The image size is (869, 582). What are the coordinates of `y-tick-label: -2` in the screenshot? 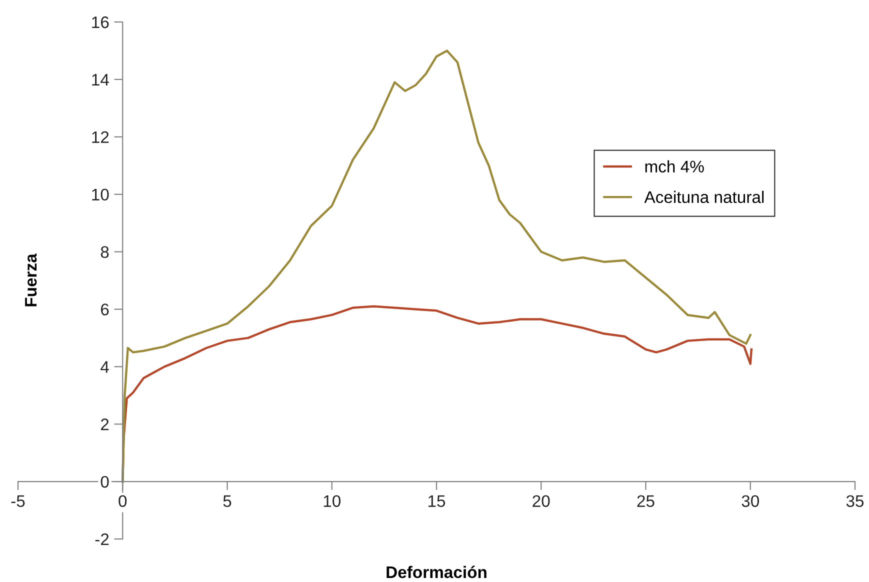 It's located at (102, 539).